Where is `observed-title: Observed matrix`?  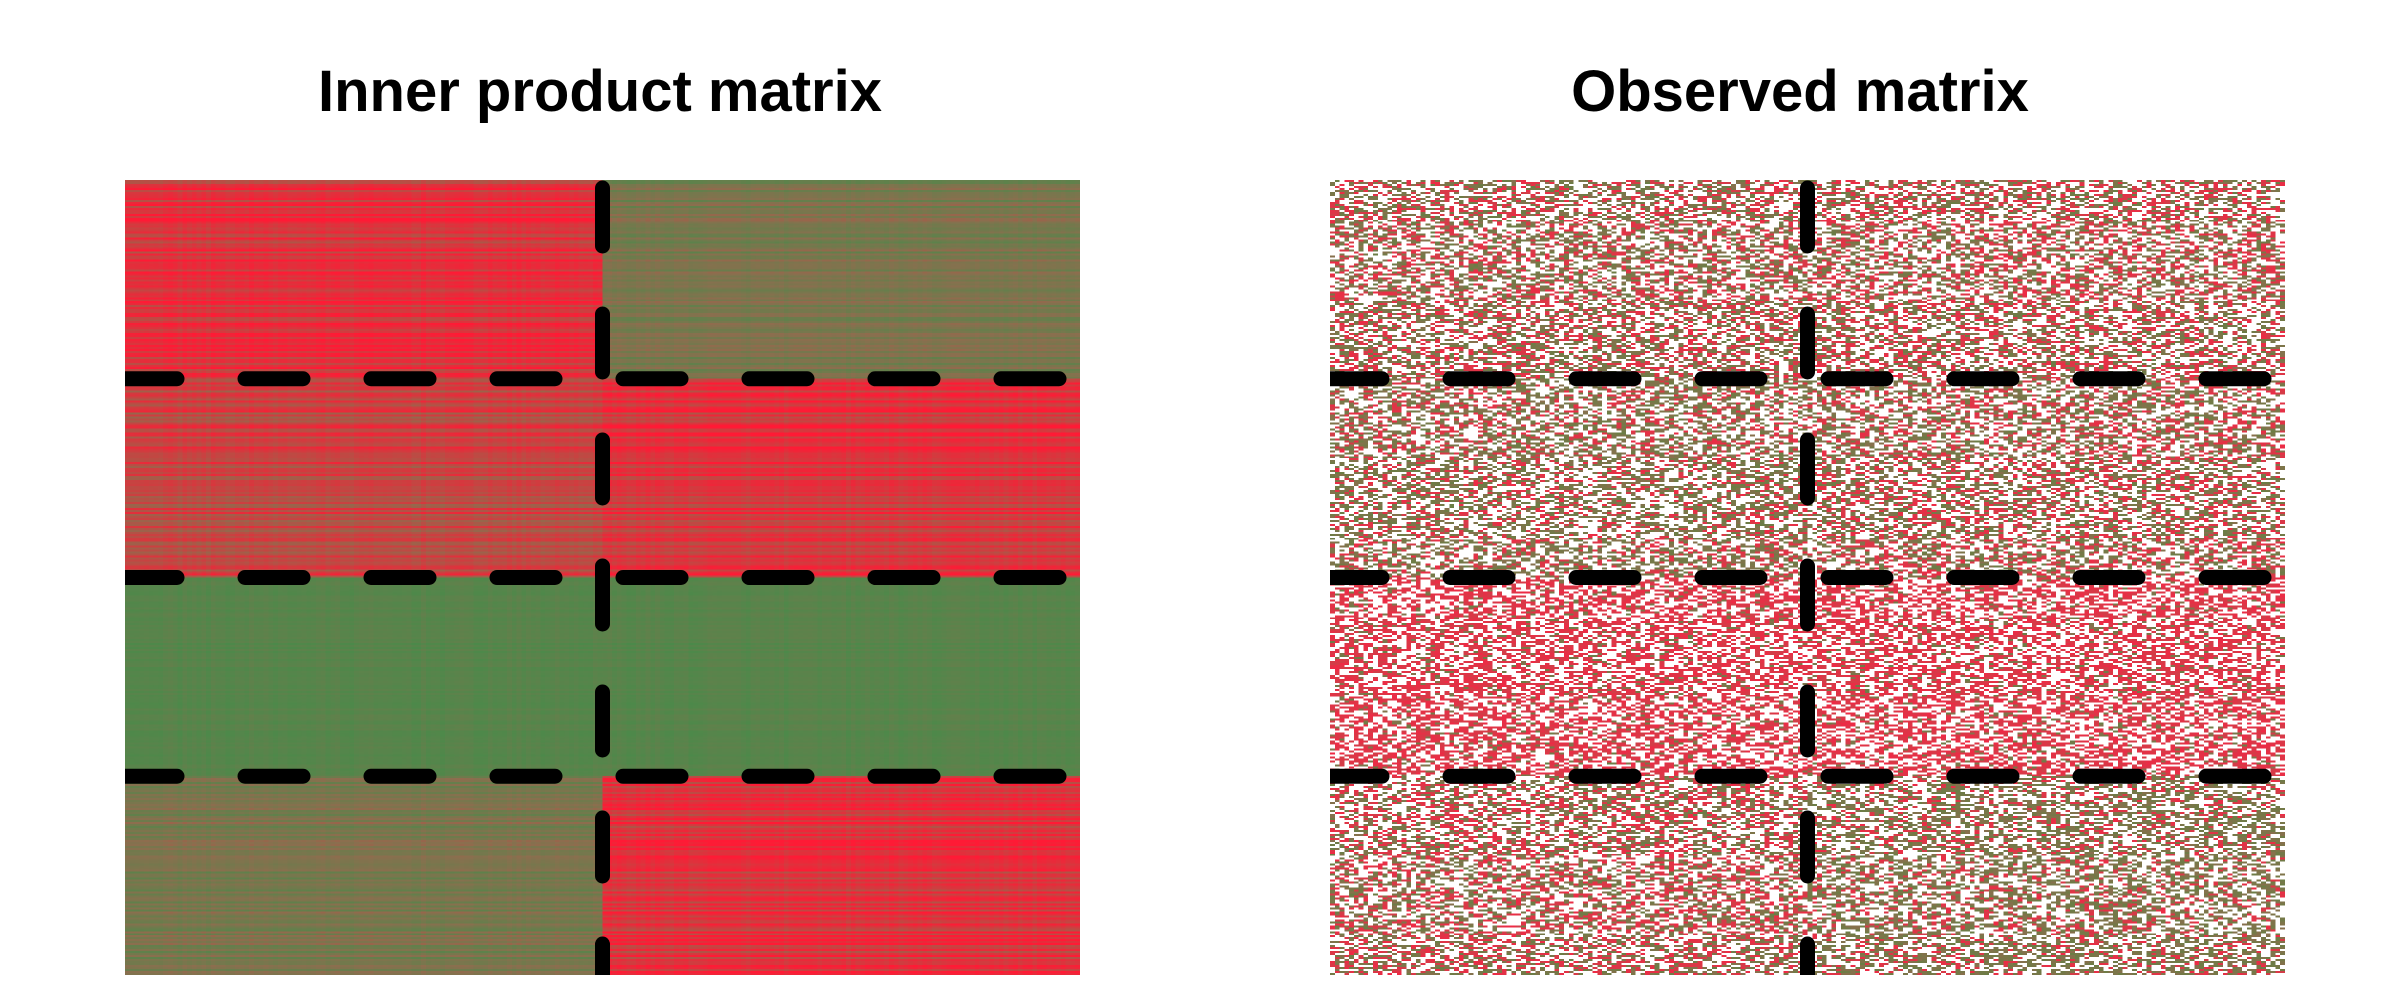
observed-title: Observed matrix is located at coordinates (1800, 91).